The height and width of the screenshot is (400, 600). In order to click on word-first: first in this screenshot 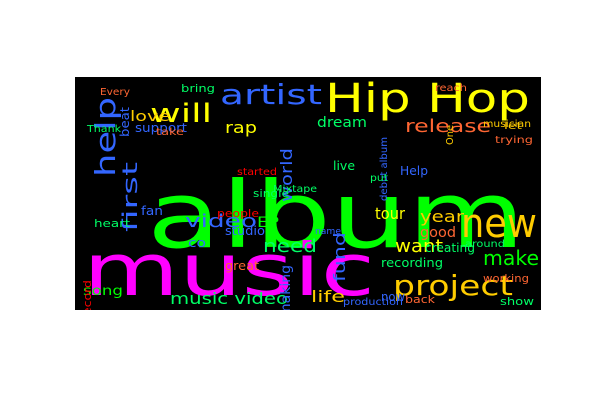, I will do `click(130, 197)`.